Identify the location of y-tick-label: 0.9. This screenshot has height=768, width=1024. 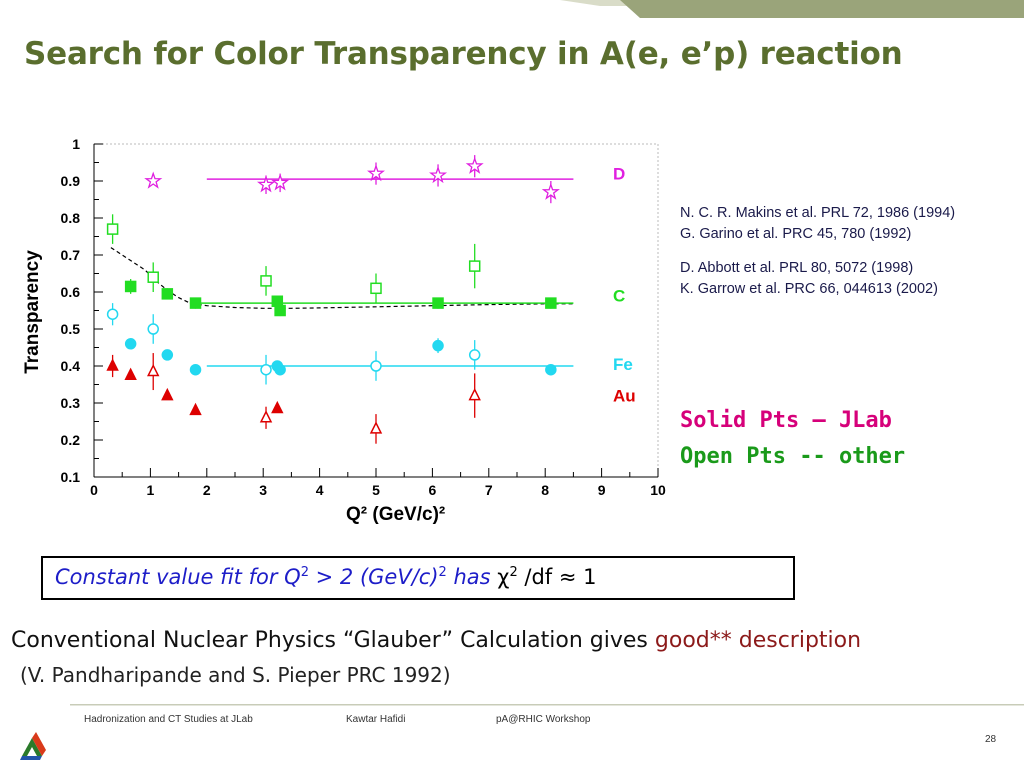
(71, 181).